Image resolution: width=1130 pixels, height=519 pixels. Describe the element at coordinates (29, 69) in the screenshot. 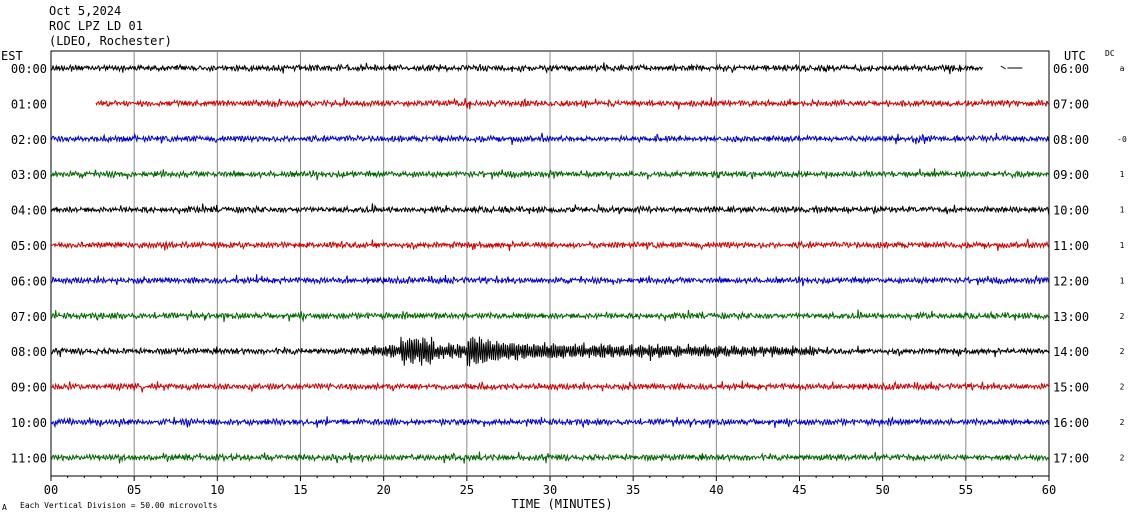

I see `row-label-est: 00:00` at that location.